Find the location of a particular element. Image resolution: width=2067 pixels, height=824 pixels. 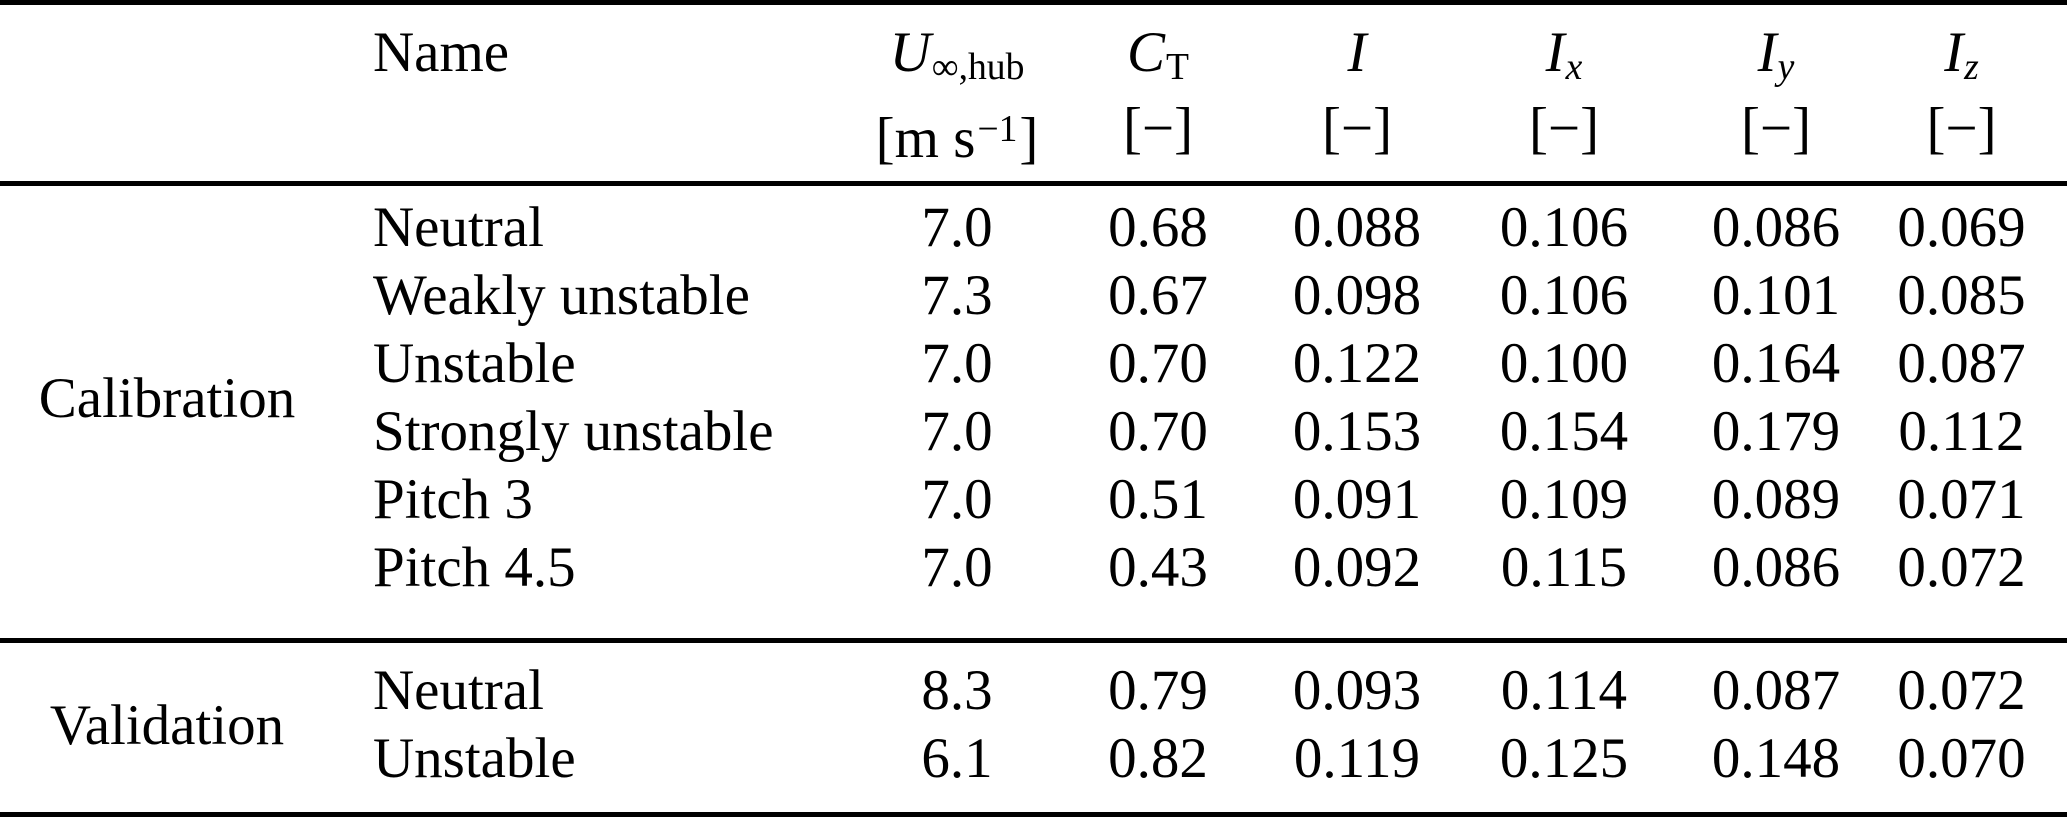

cell-i: 0.119 is located at coordinates (1357, 758).